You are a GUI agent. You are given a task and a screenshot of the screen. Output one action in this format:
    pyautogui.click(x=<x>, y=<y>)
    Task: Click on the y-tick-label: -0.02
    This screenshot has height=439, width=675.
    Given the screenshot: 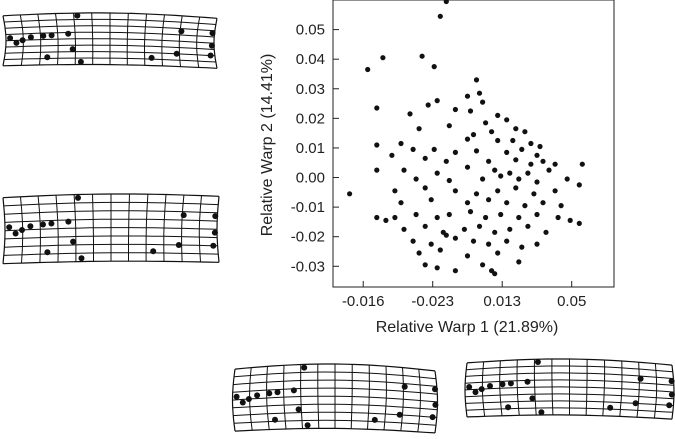 What is the action you would take?
    pyautogui.click(x=308, y=237)
    